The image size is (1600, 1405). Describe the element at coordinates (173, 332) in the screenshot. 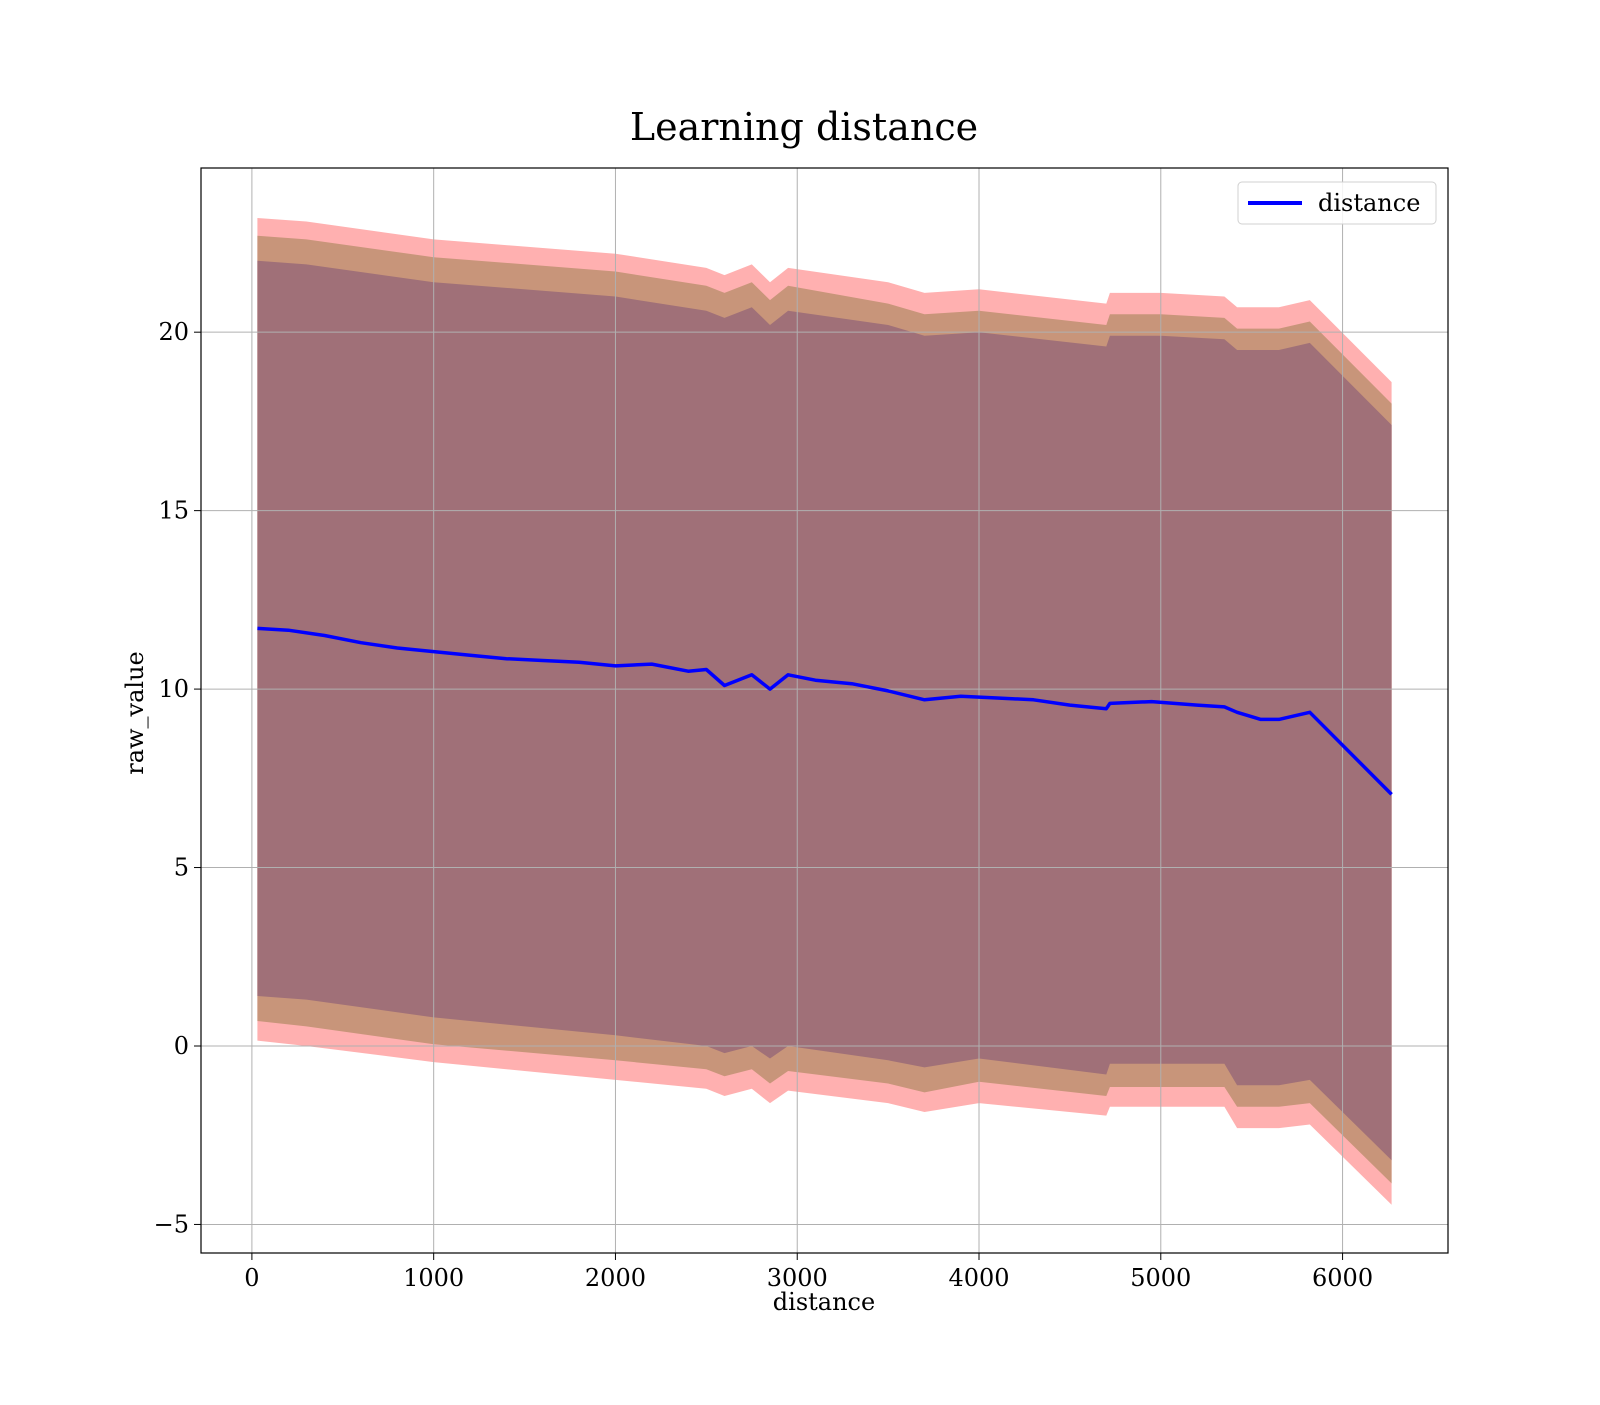

I see `y-tick-label: 20` at that location.